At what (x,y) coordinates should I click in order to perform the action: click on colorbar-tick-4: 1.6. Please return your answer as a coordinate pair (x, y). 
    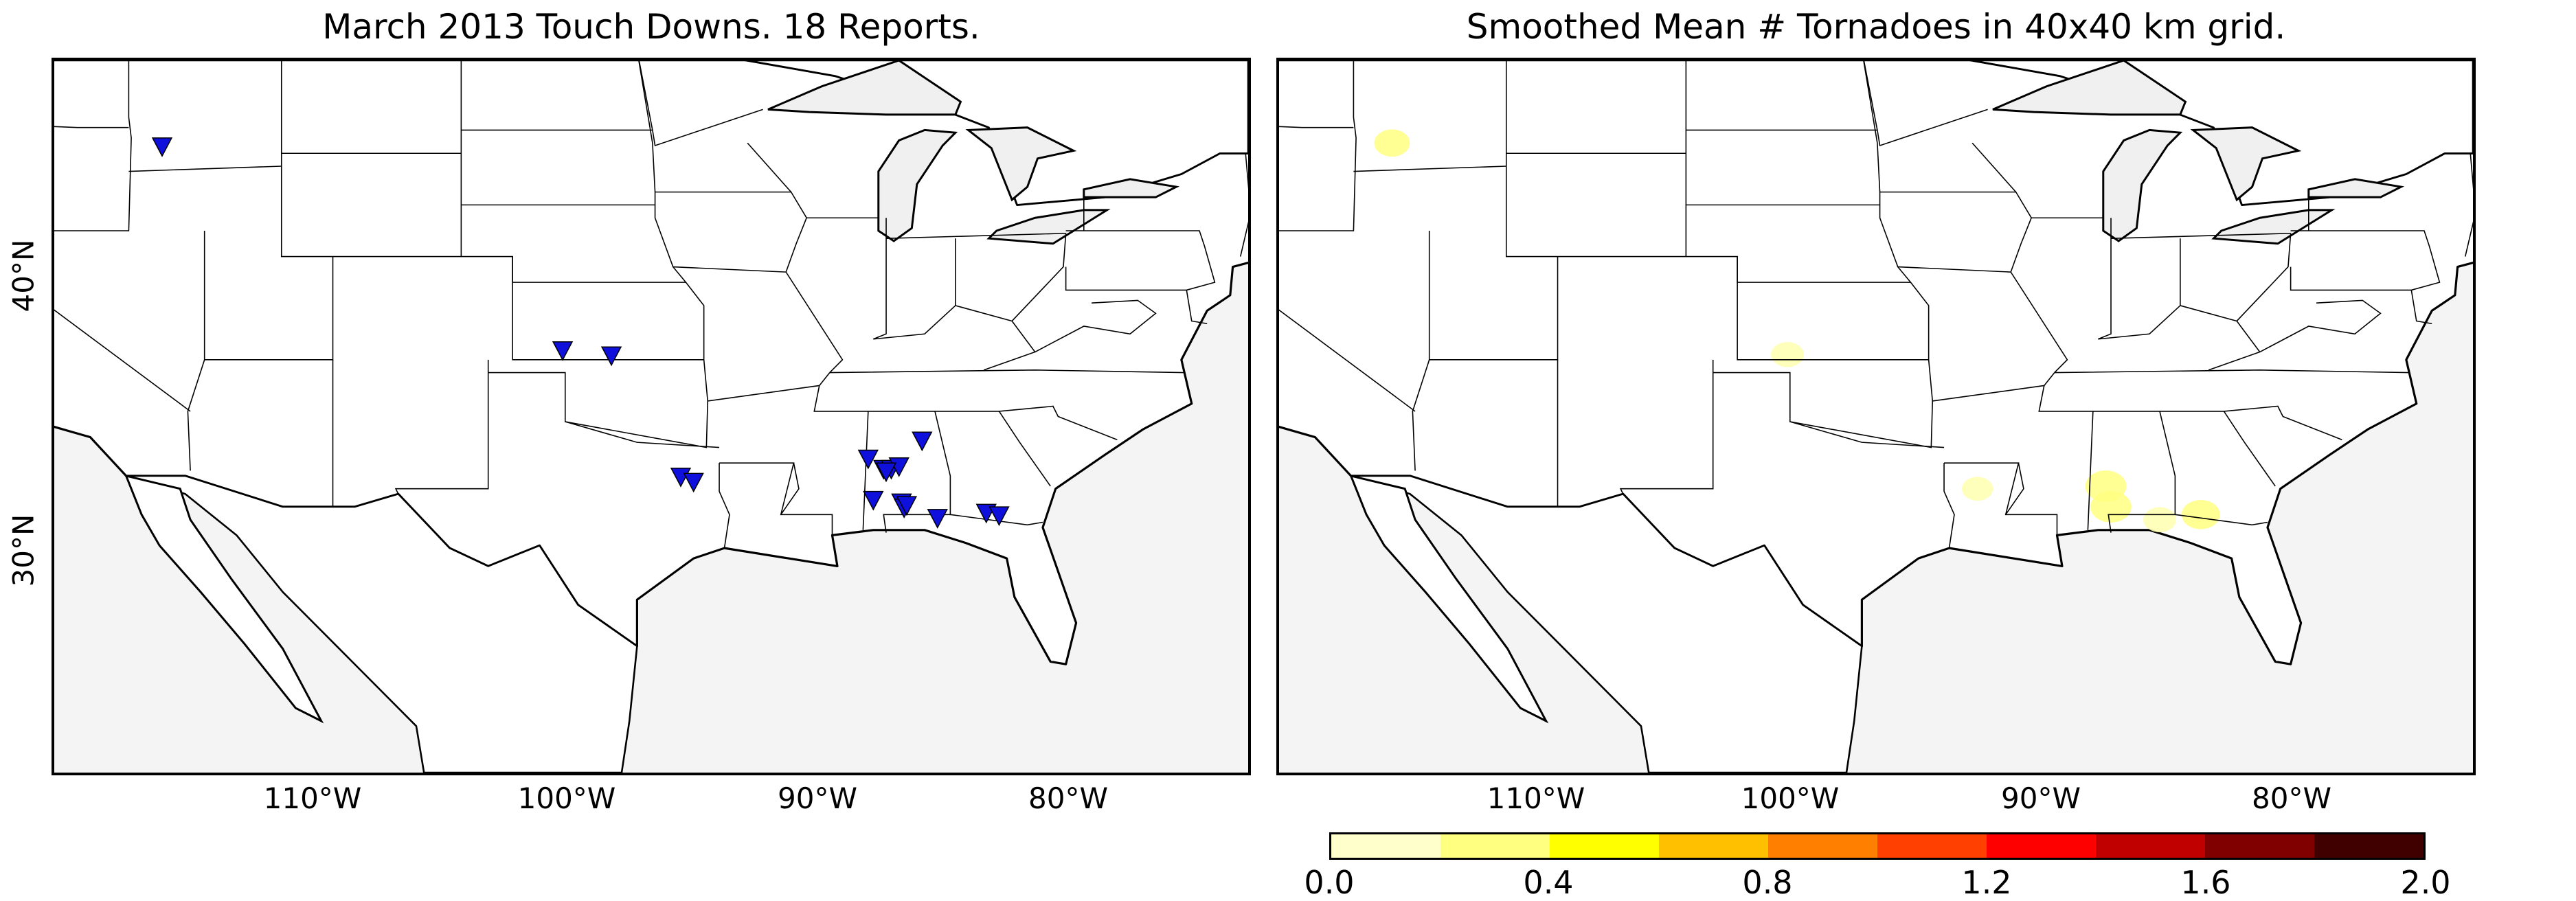
    Looking at the image, I should click on (2205, 882).